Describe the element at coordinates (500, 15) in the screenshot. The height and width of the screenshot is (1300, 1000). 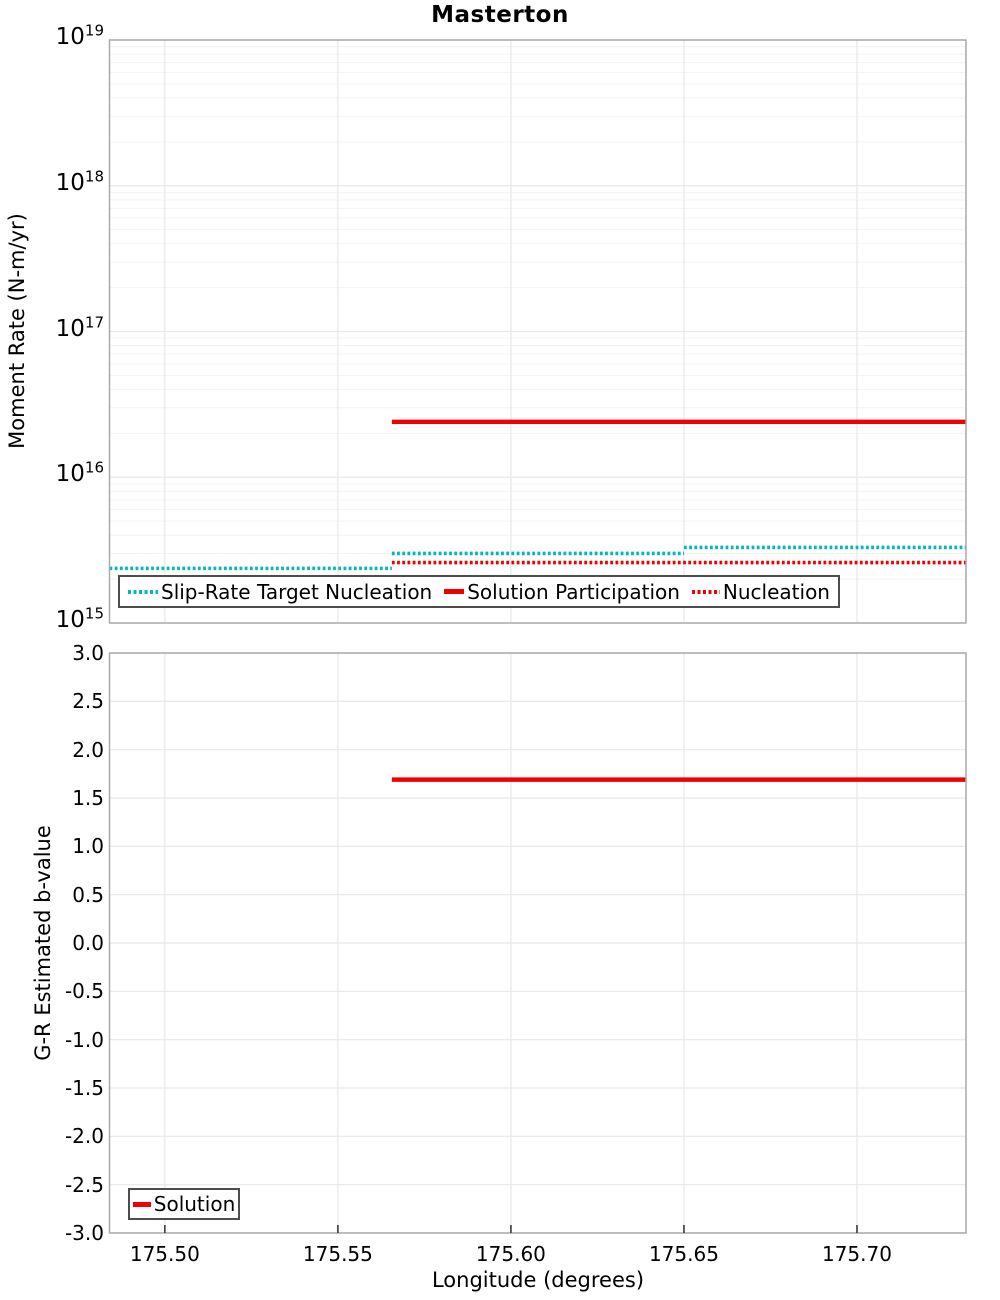
I see `chart-title: Masterton` at that location.